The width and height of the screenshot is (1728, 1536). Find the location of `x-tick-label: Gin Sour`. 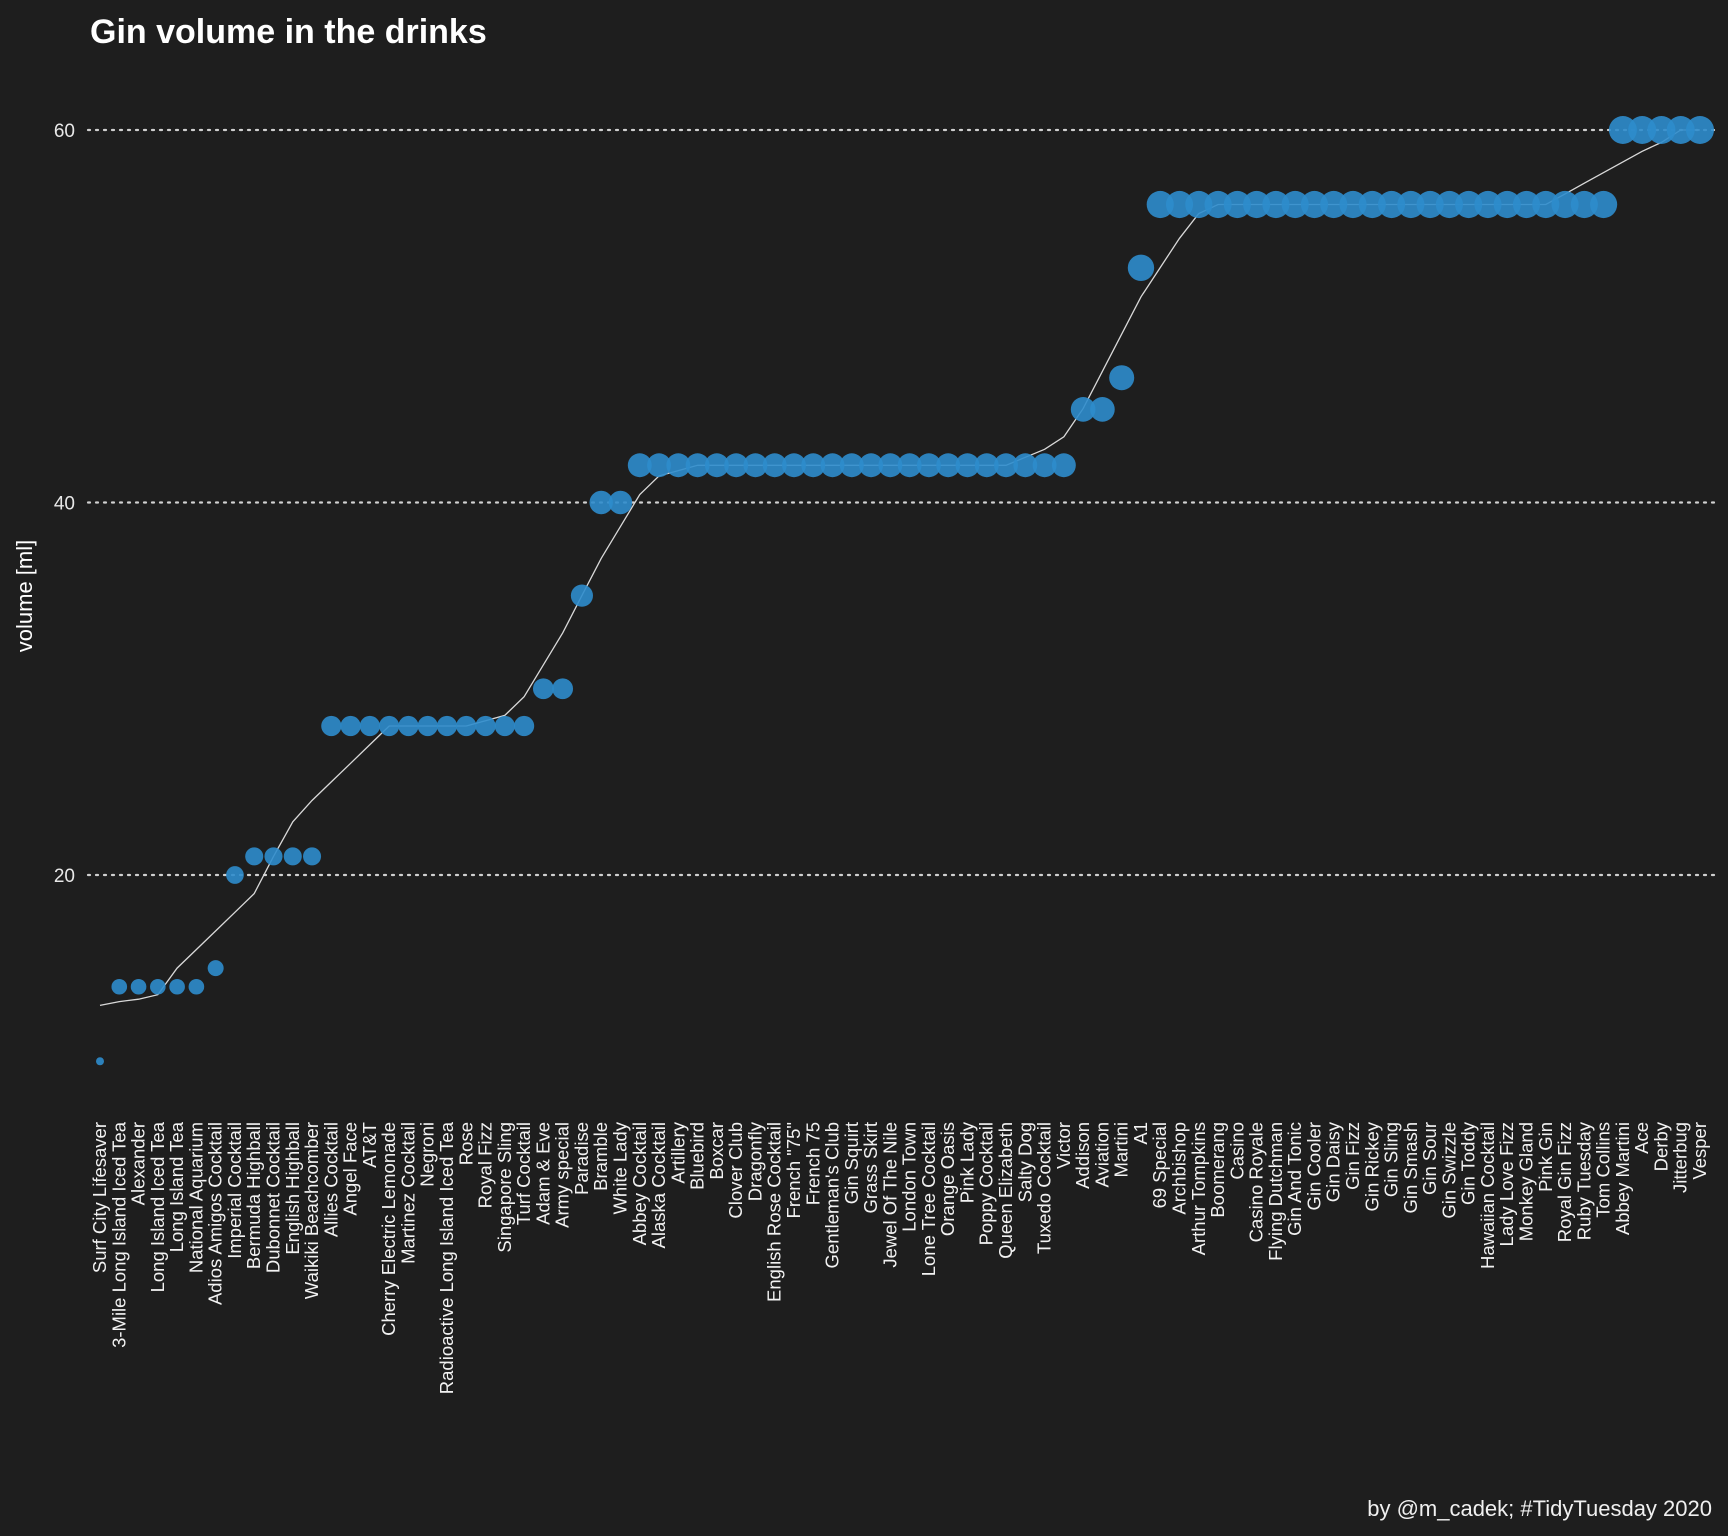

x-tick-label: Gin Sour is located at coordinates (1429, 1158).